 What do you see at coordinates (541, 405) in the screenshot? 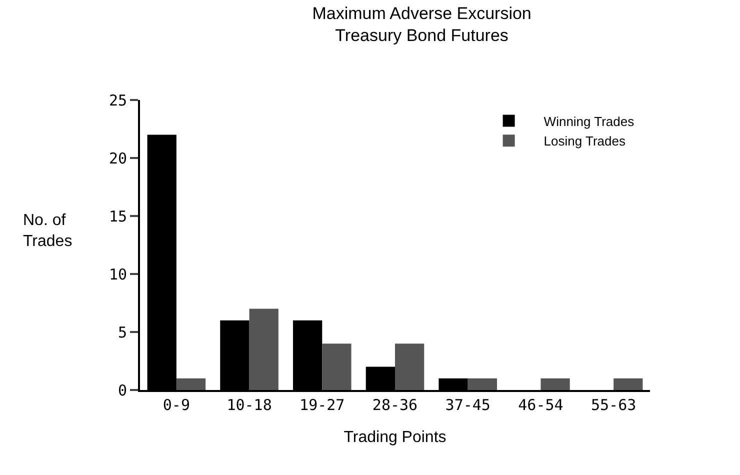
I see `x-tick-label: 46-54` at bounding box center [541, 405].